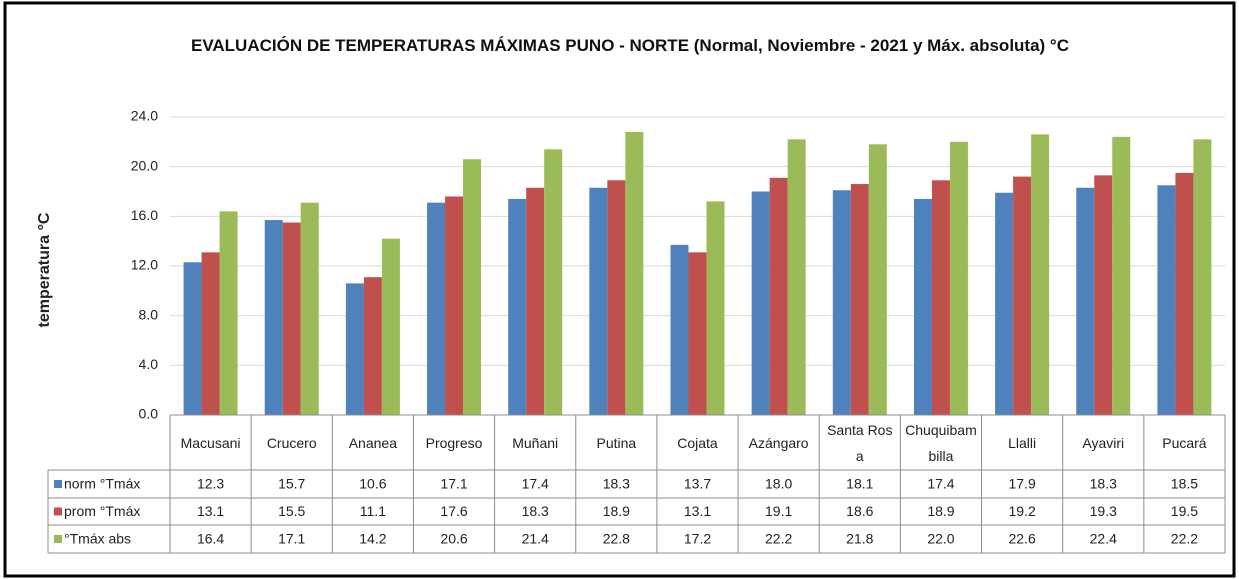 The width and height of the screenshot is (1239, 579). Describe the element at coordinates (1021, 484) in the screenshot. I see `table-value: 17.9` at that location.